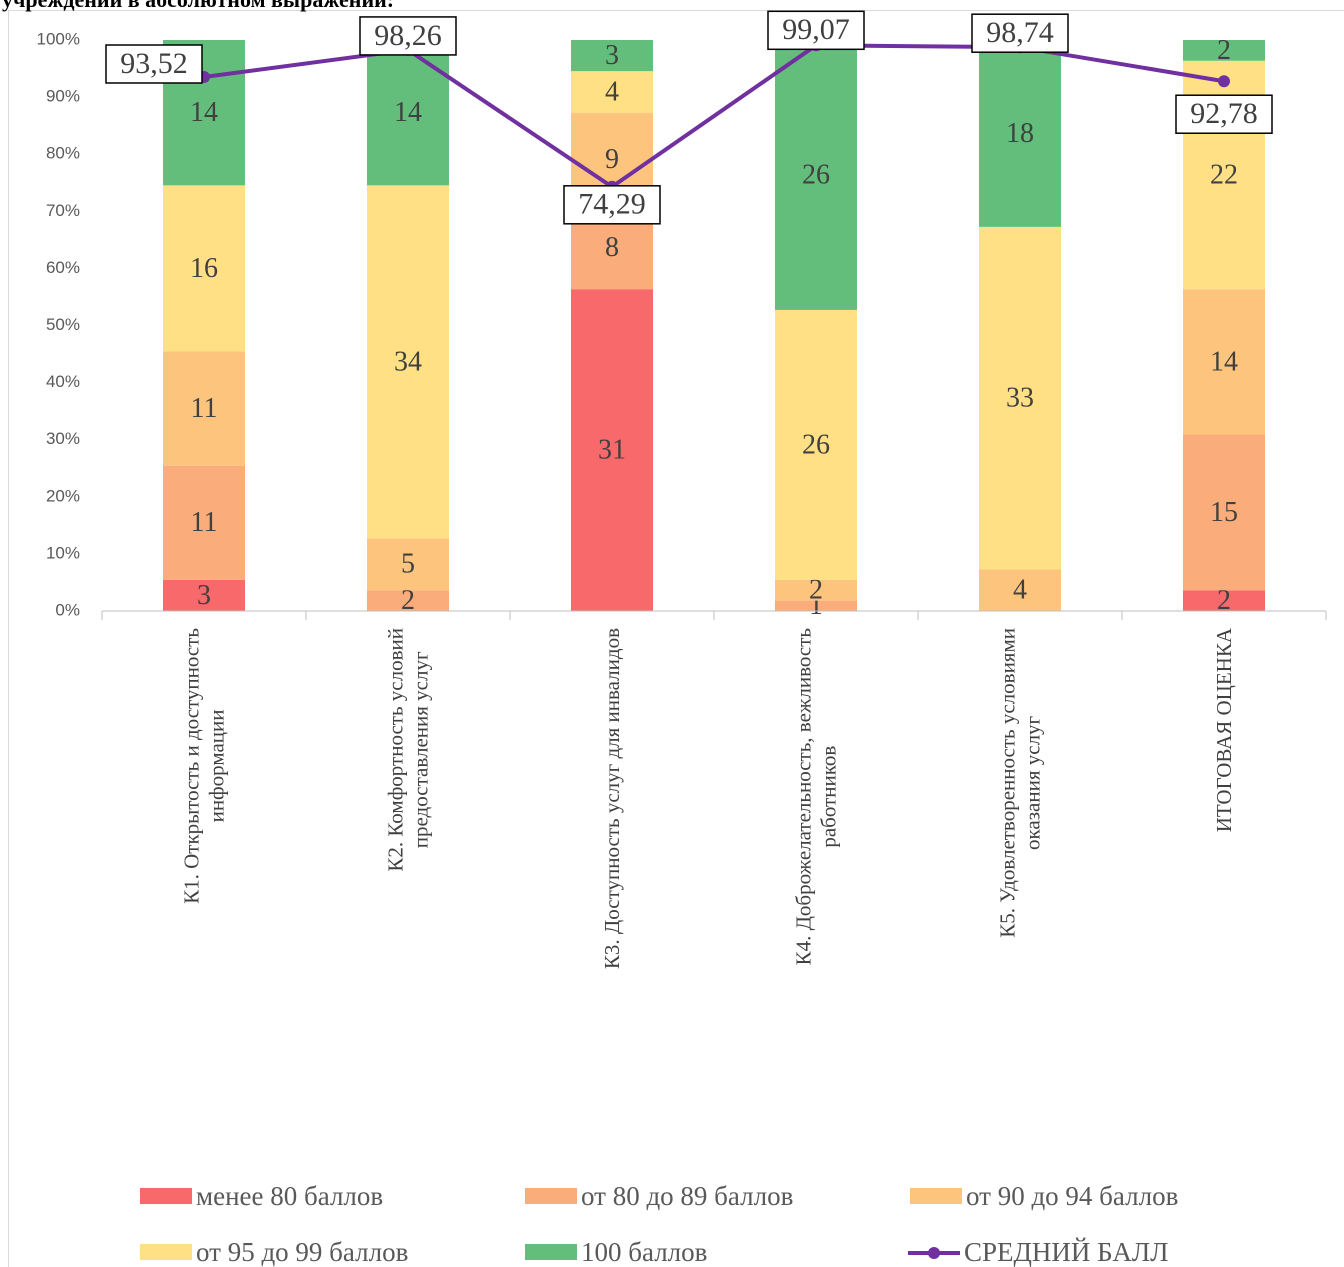  What do you see at coordinates (289, 1196) in the screenshot?
I see `legend-label: менее 80 баллов` at bounding box center [289, 1196].